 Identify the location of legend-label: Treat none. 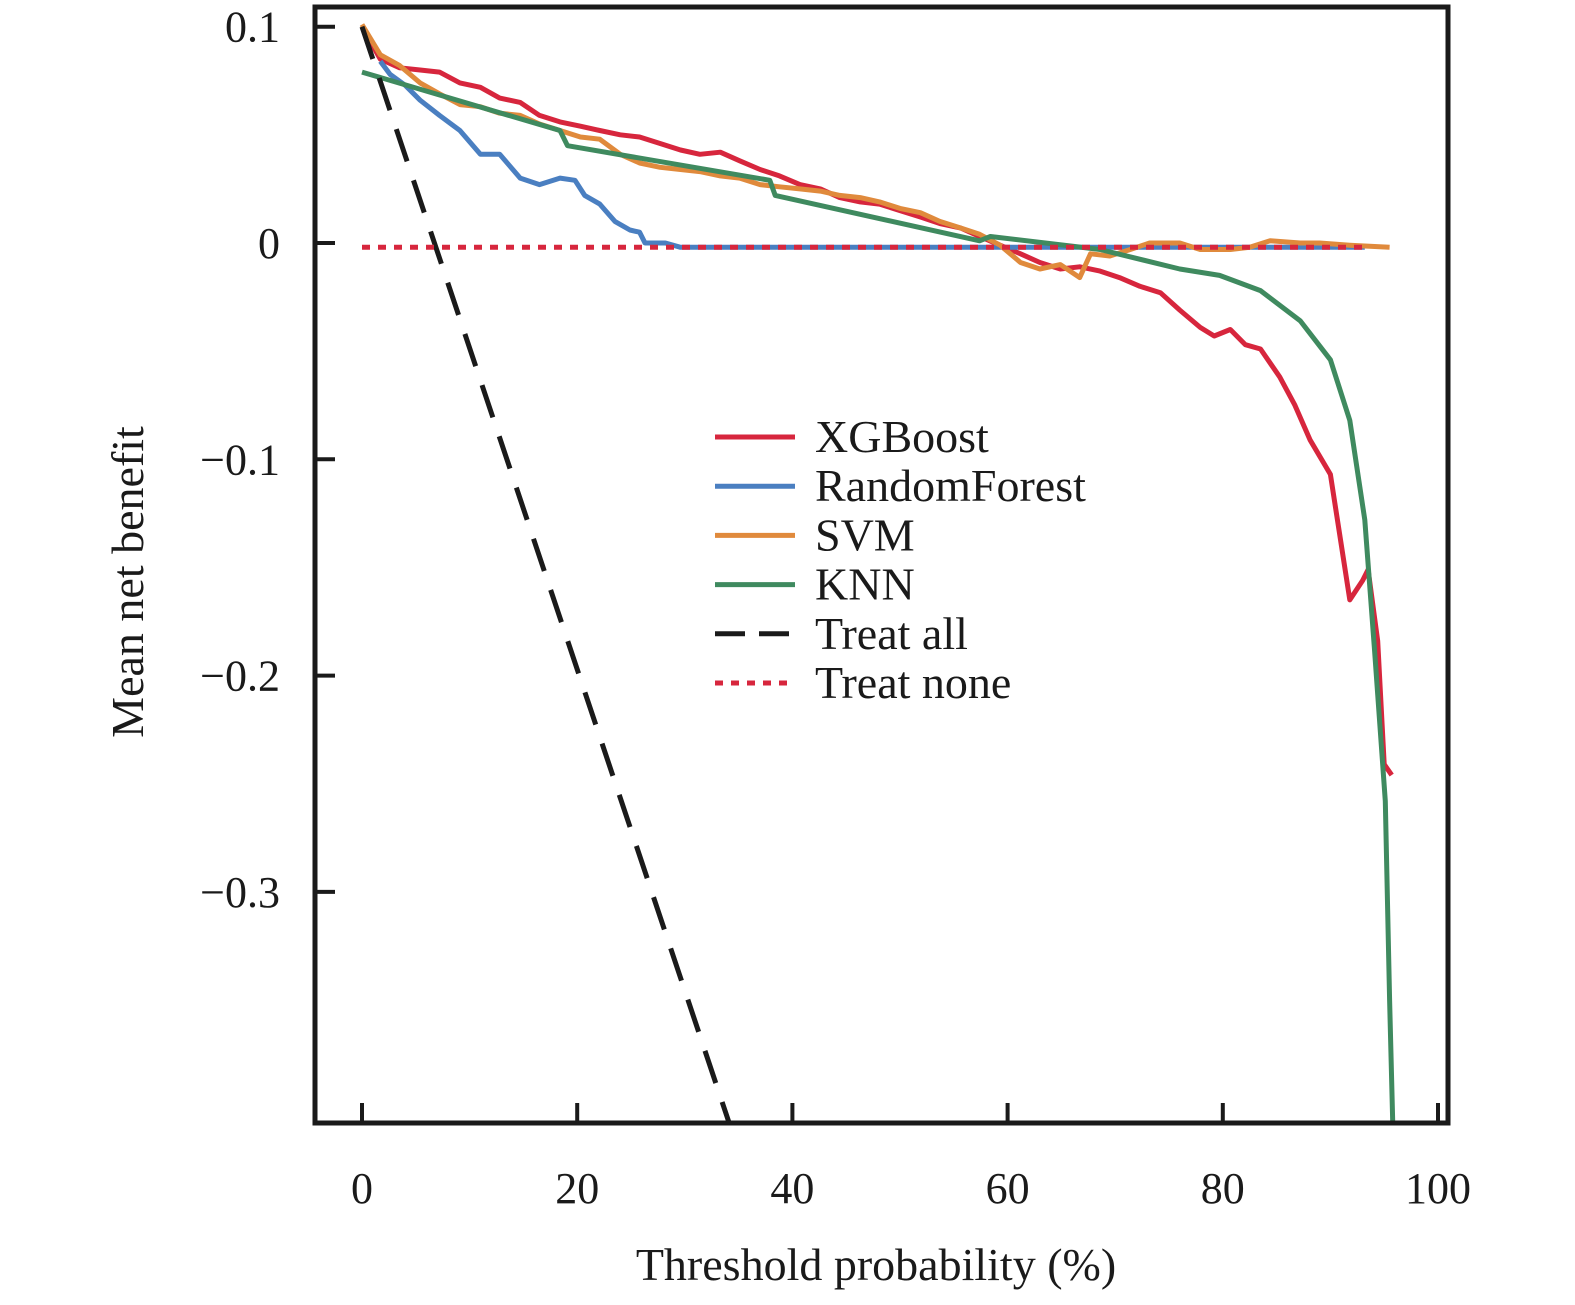
(913, 682).